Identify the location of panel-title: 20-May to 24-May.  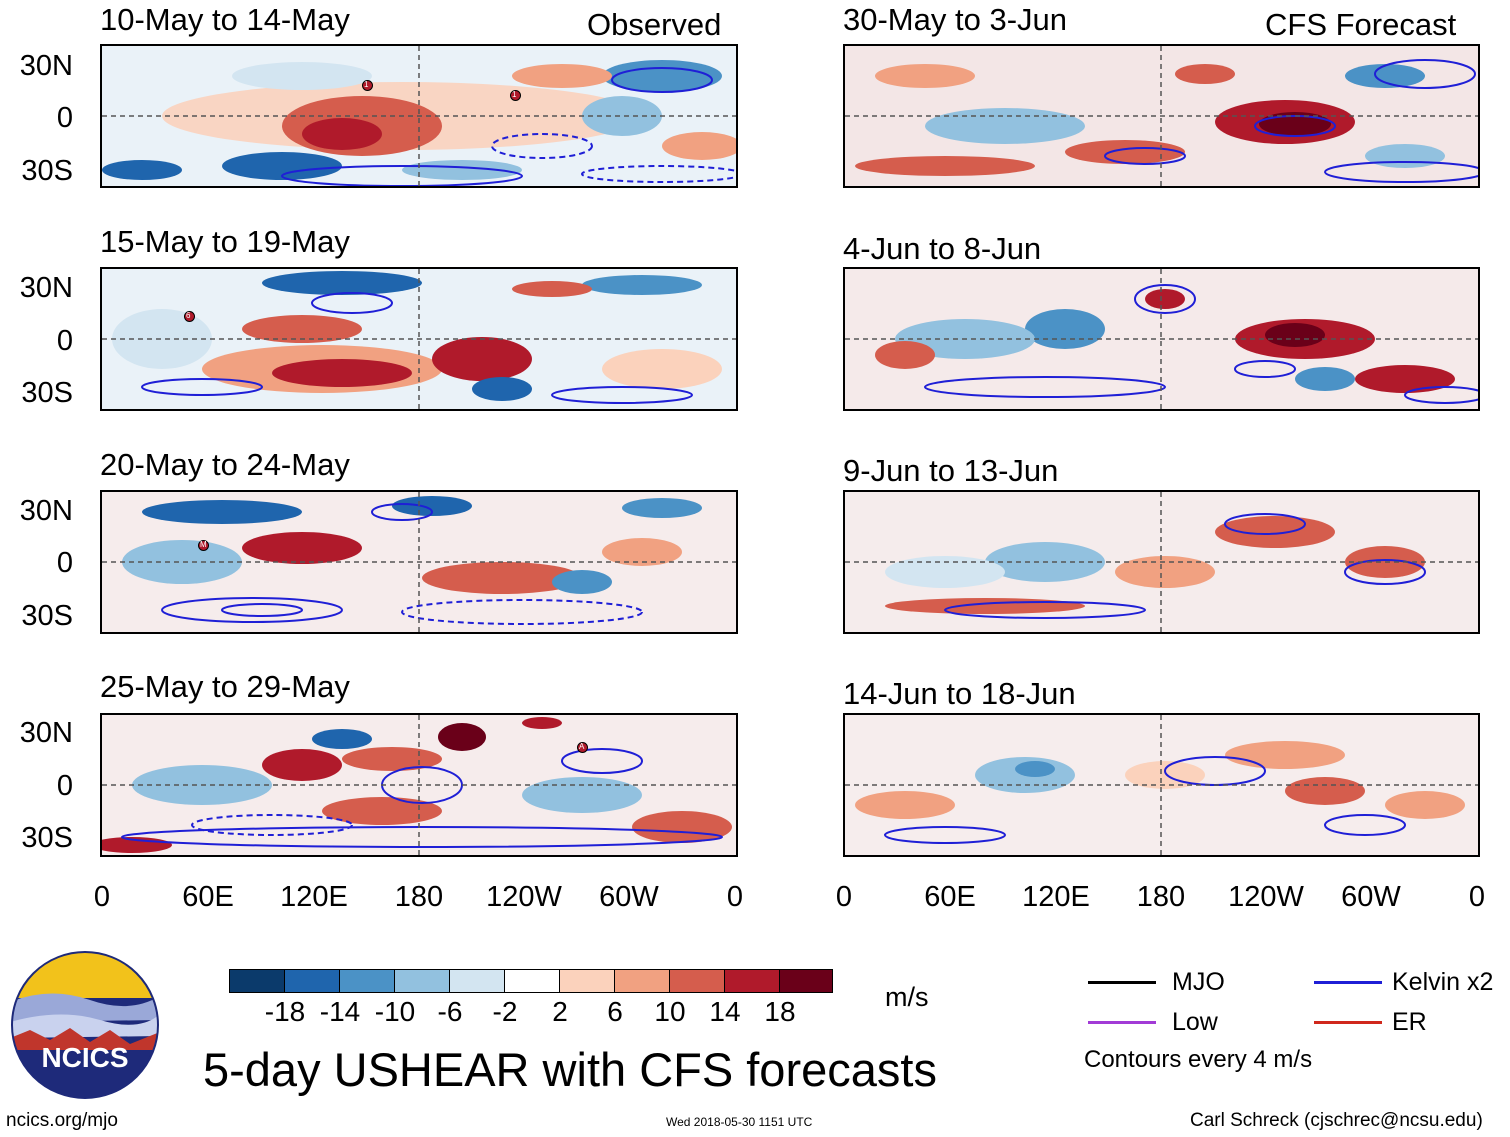
(225, 464).